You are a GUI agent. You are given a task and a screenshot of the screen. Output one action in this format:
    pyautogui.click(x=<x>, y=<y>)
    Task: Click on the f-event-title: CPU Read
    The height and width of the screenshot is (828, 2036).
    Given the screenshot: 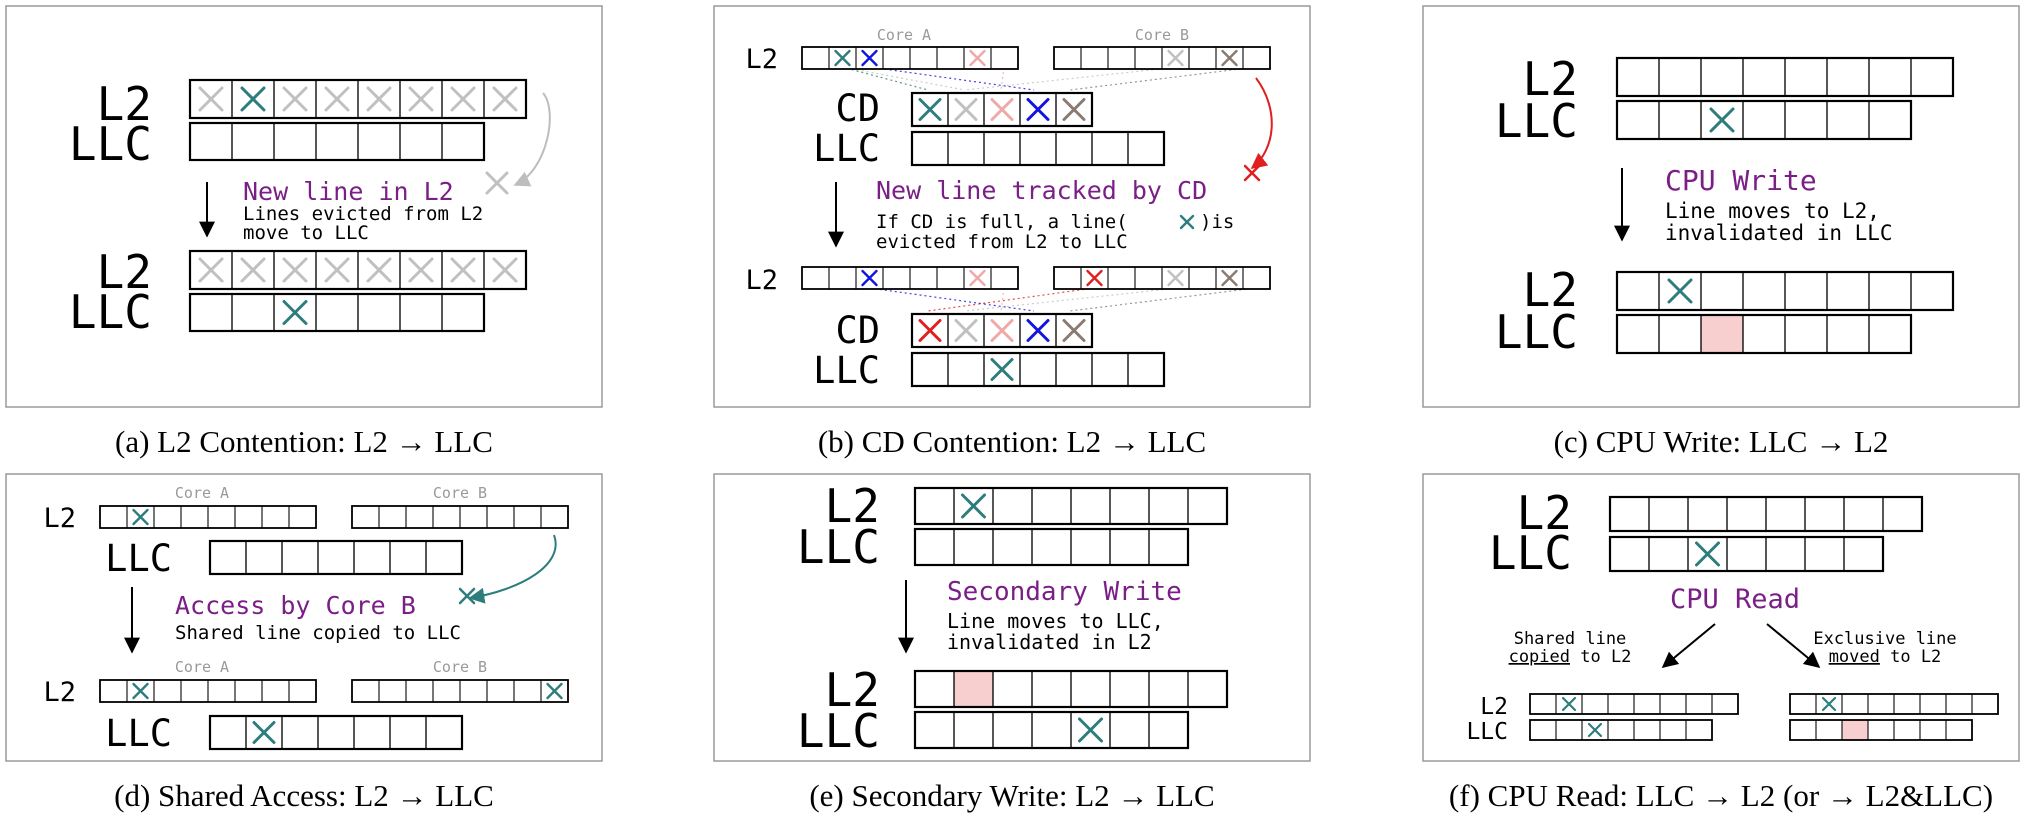 What is the action you would take?
    pyautogui.click(x=1735, y=599)
    